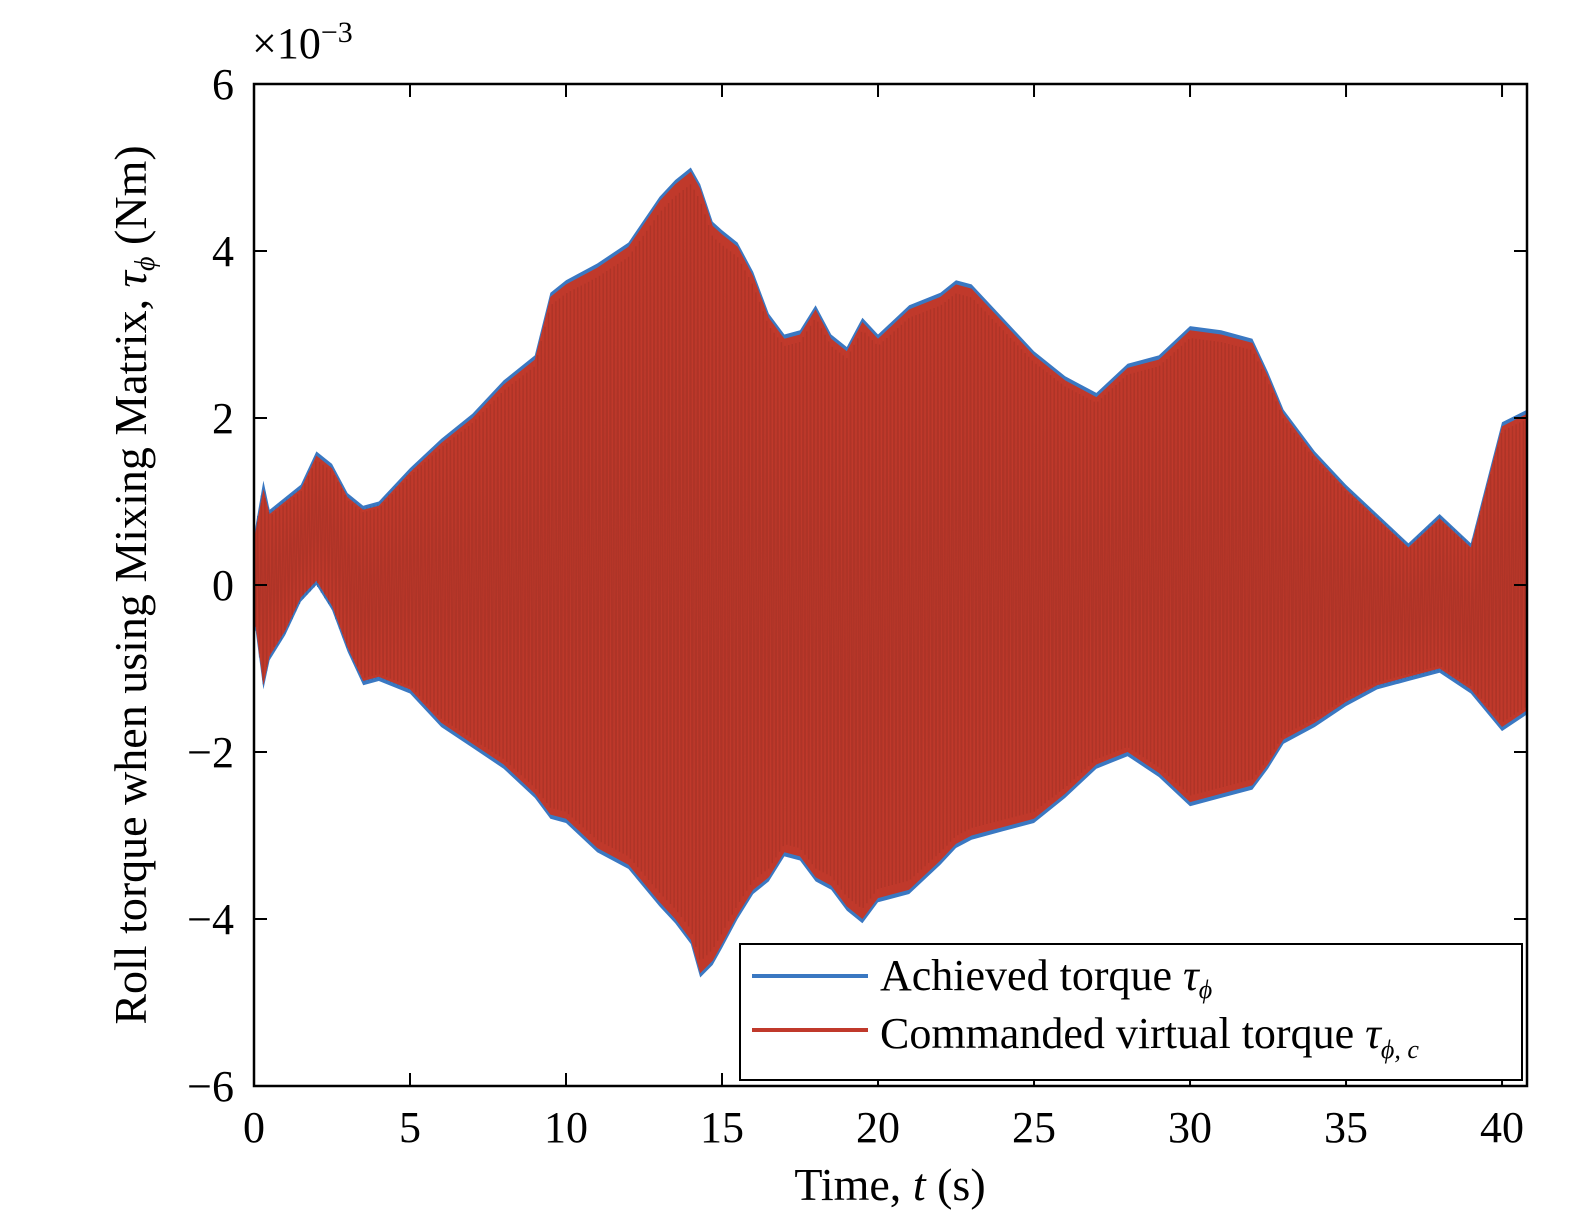 This screenshot has height=1222, width=1575. I want to click on y-tick-label: −6, so click(210, 1086).